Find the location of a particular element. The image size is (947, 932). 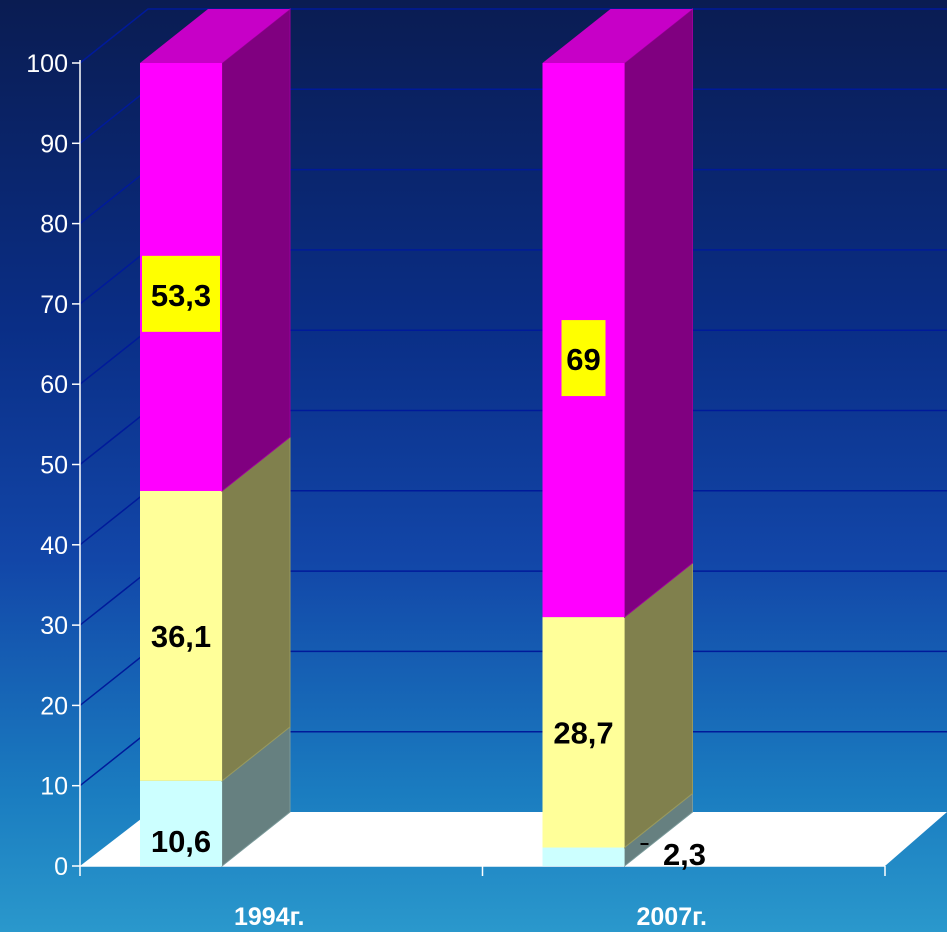

chart-floor is located at coordinates (513, 839).